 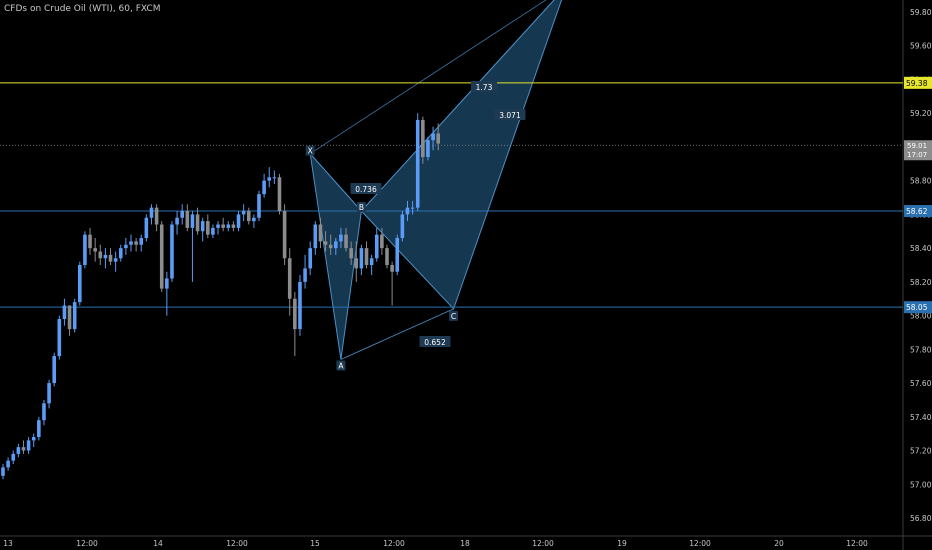 I want to click on price-line-label: 58.62, so click(x=917, y=211).